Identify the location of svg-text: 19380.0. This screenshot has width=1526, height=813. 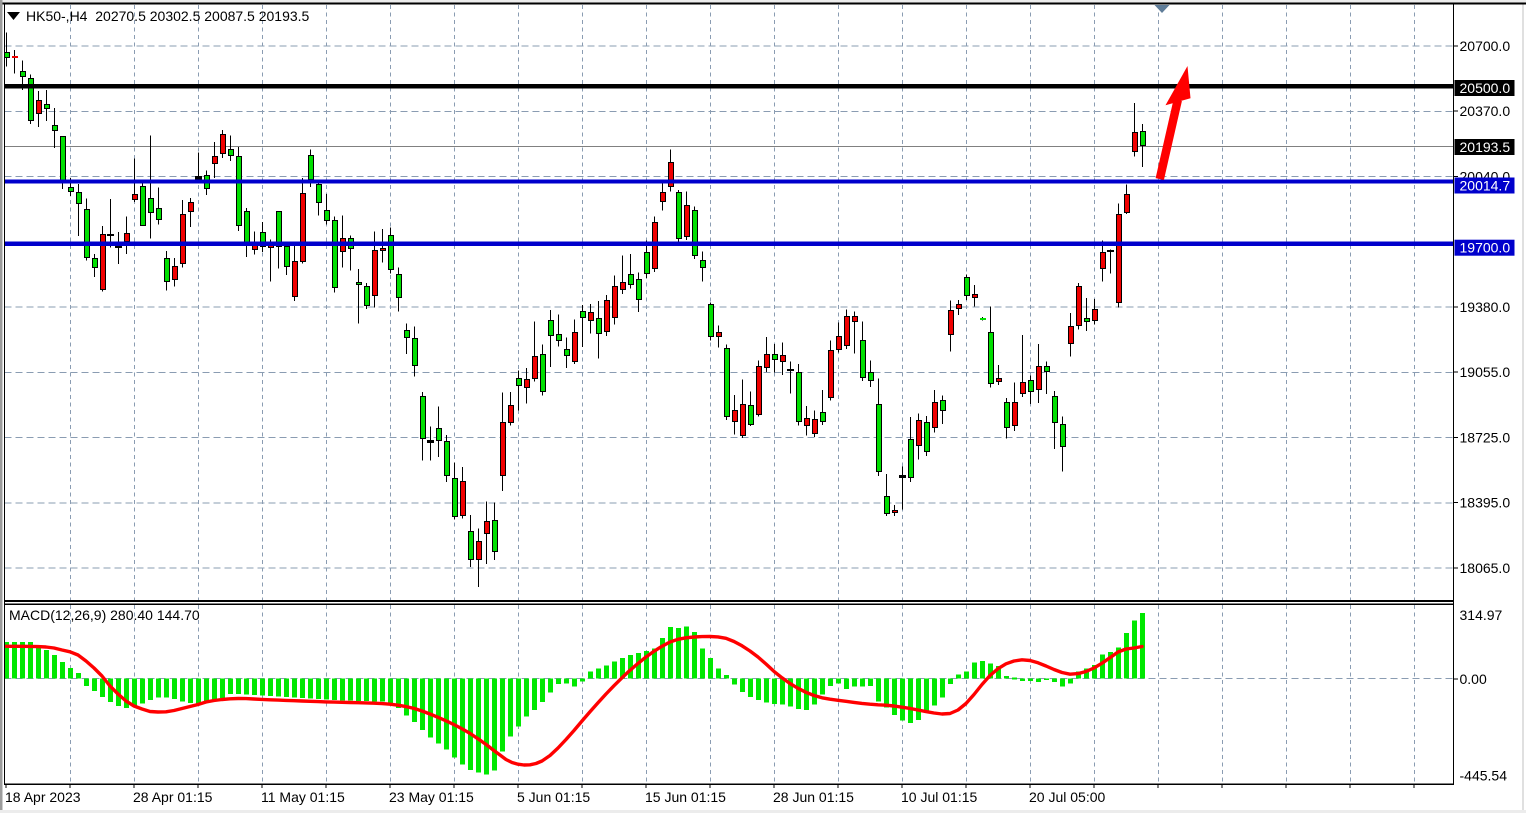
(1485, 307).